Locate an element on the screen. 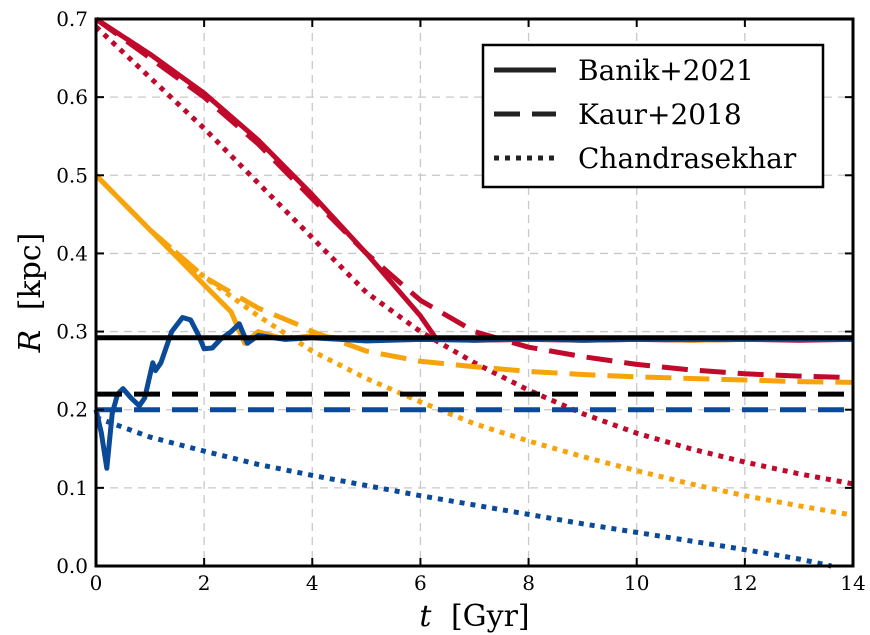  x-tick-label-0: 0 is located at coordinates (96, 583).